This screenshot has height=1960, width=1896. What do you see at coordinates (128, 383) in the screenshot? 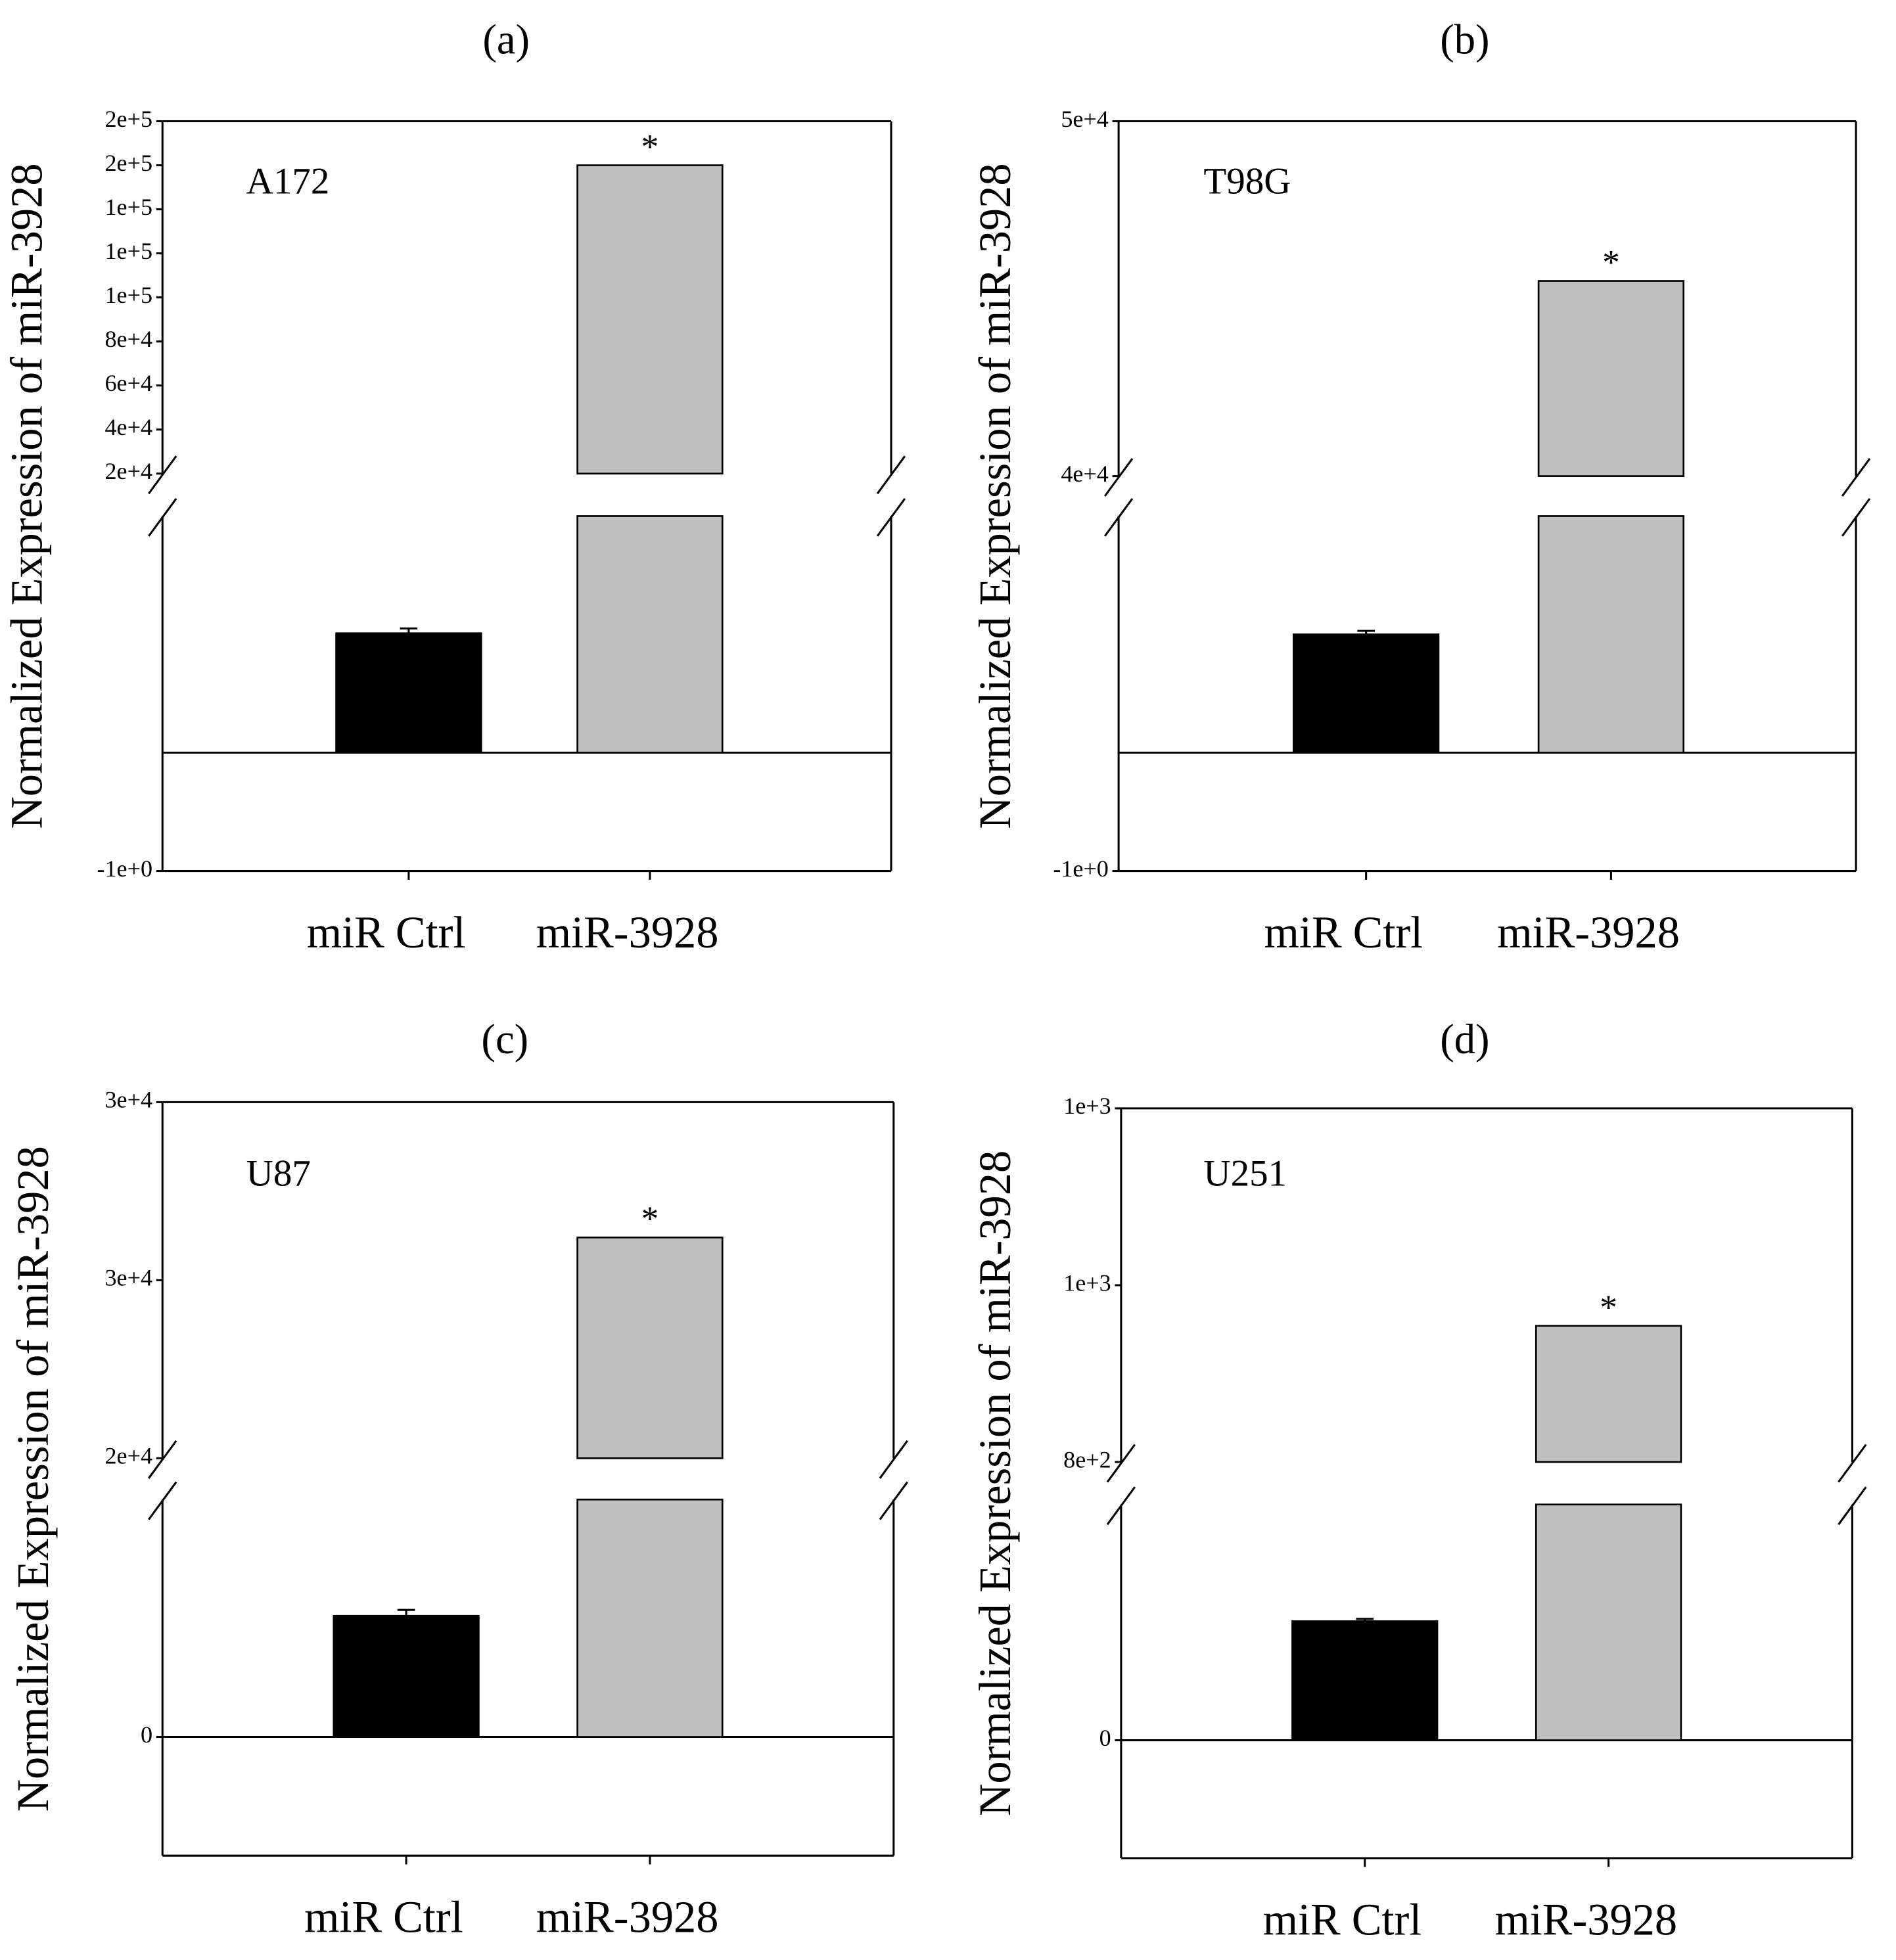
I see `y-tick-label: 6e+4` at bounding box center [128, 383].